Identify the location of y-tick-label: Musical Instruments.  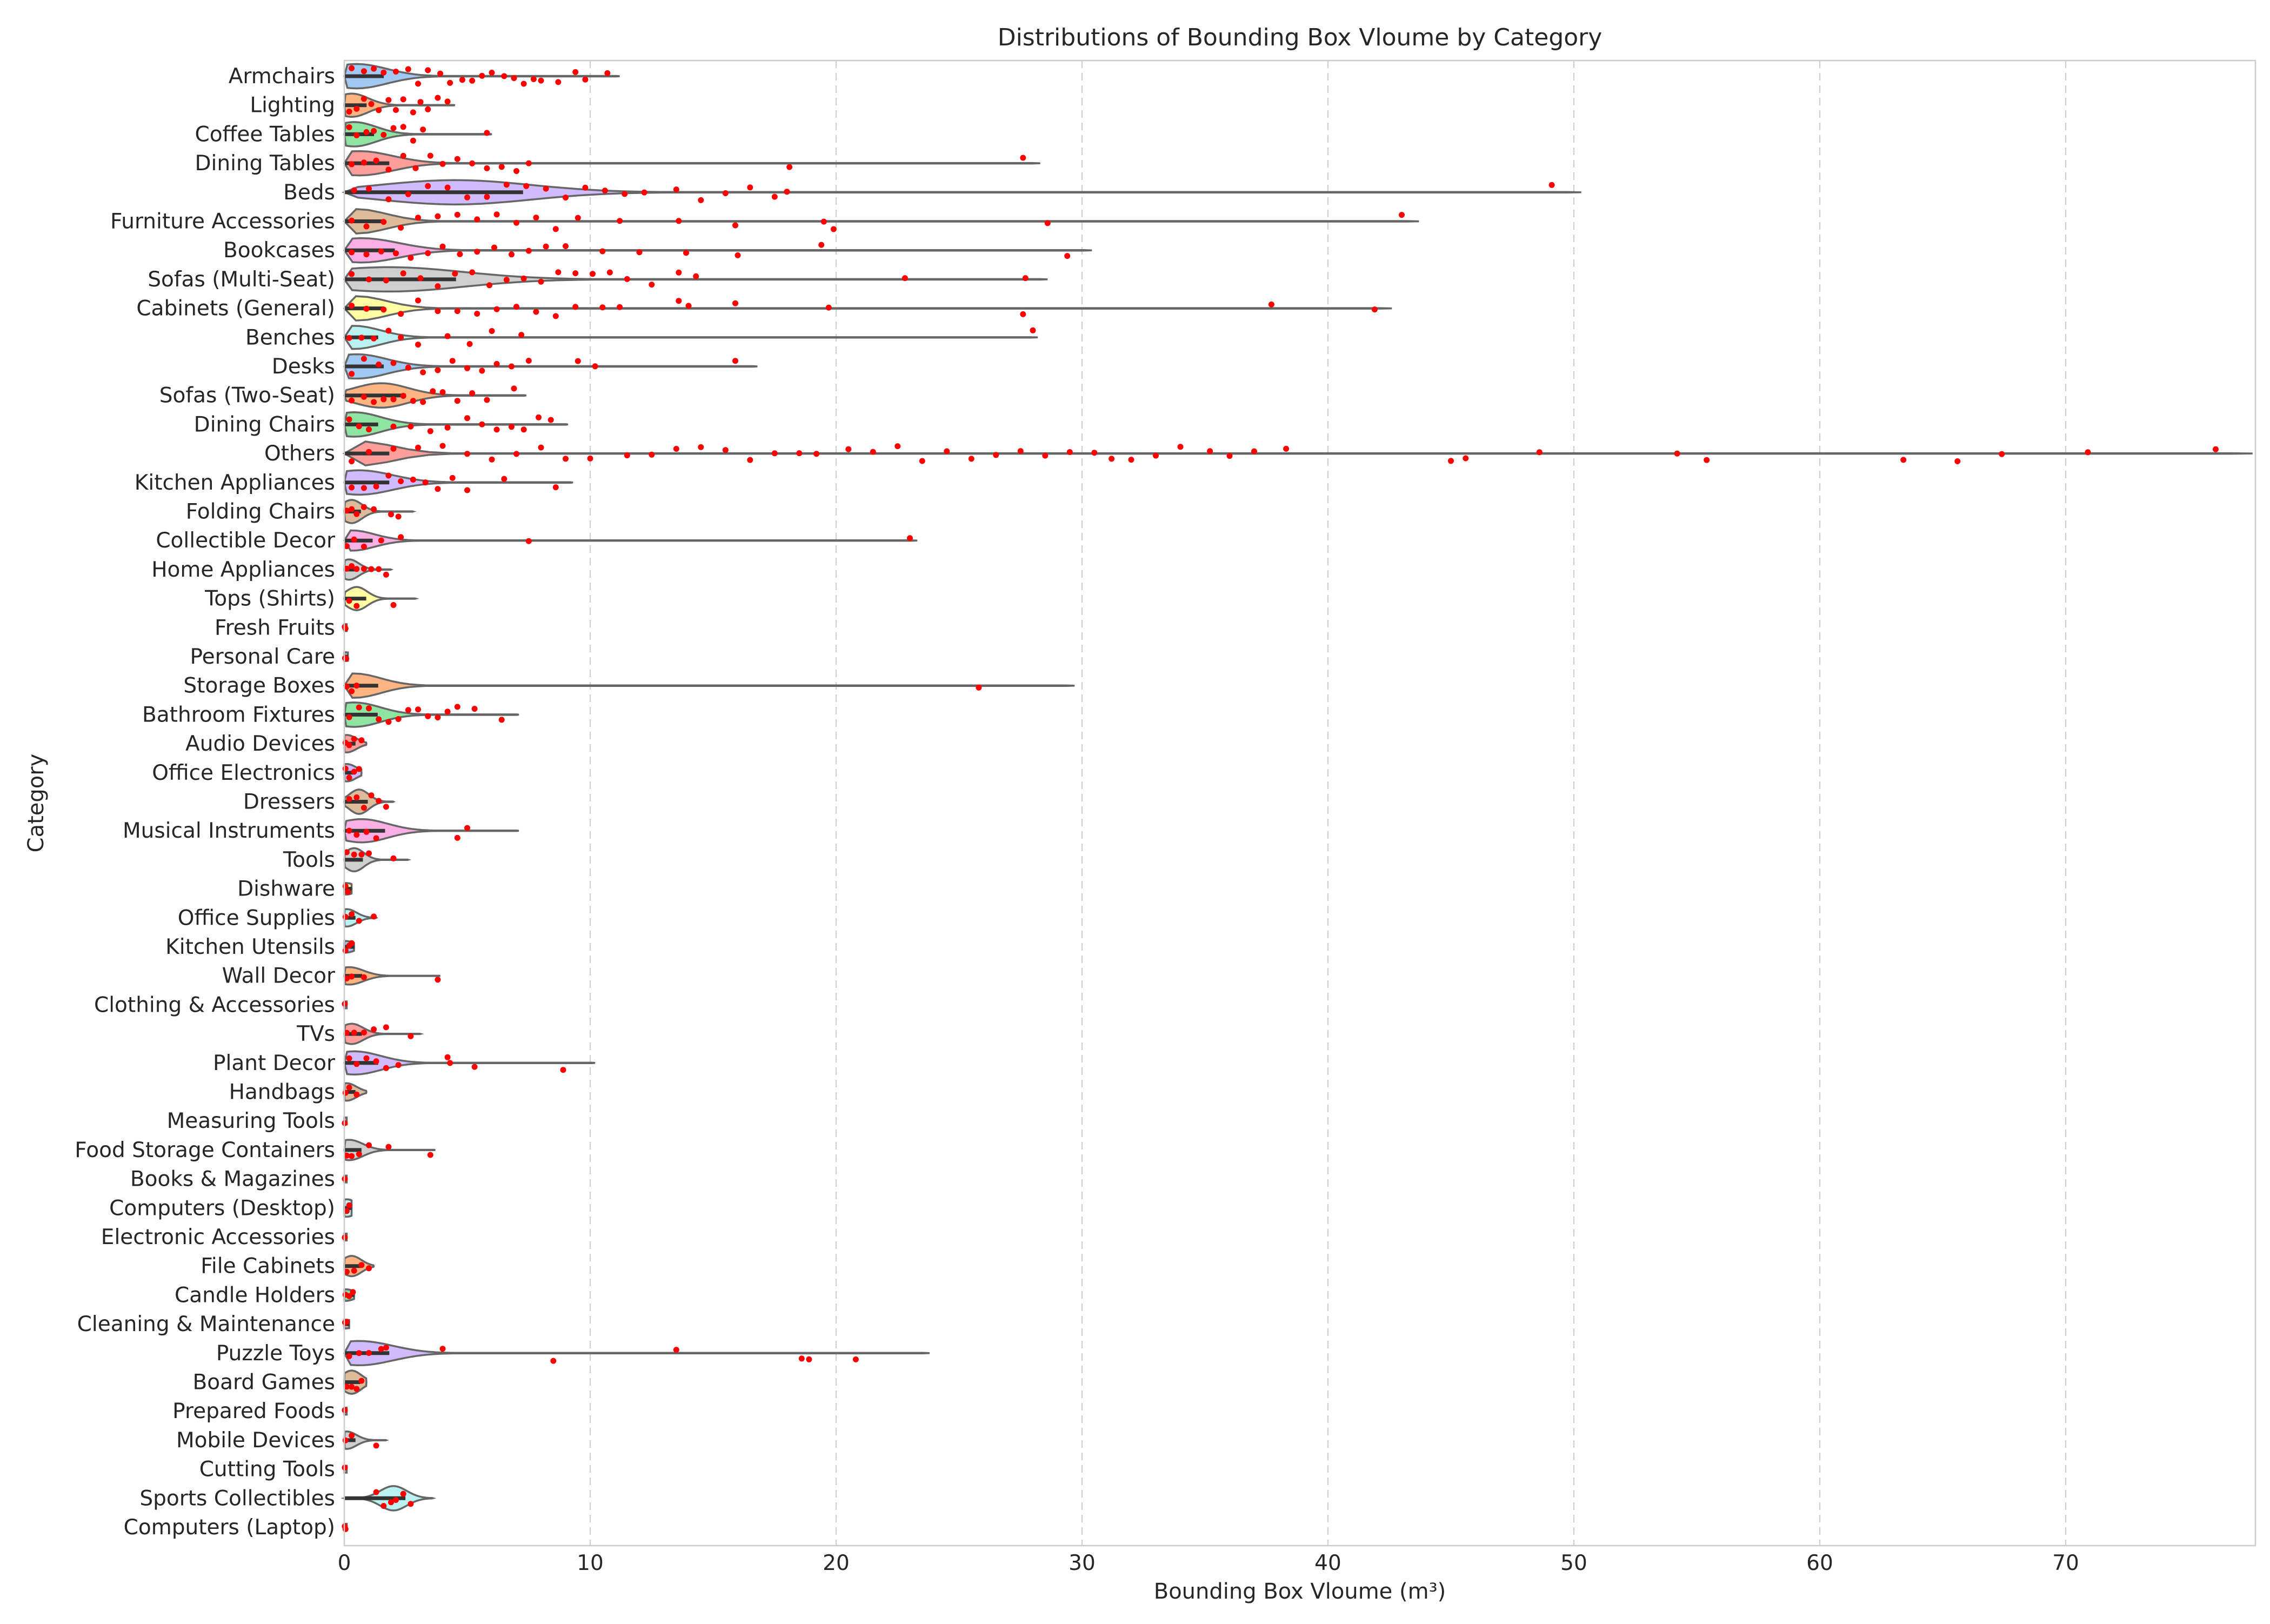
(229, 831).